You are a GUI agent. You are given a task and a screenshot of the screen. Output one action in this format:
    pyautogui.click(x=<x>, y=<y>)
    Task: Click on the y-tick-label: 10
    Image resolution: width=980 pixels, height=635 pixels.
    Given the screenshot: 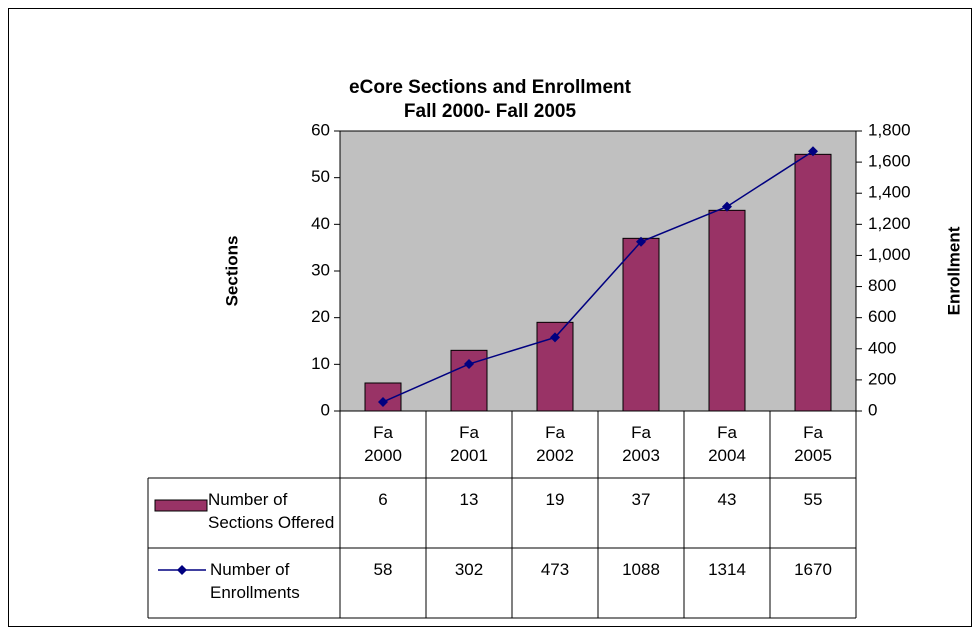 What is the action you would take?
    pyautogui.click(x=320, y=363)
    